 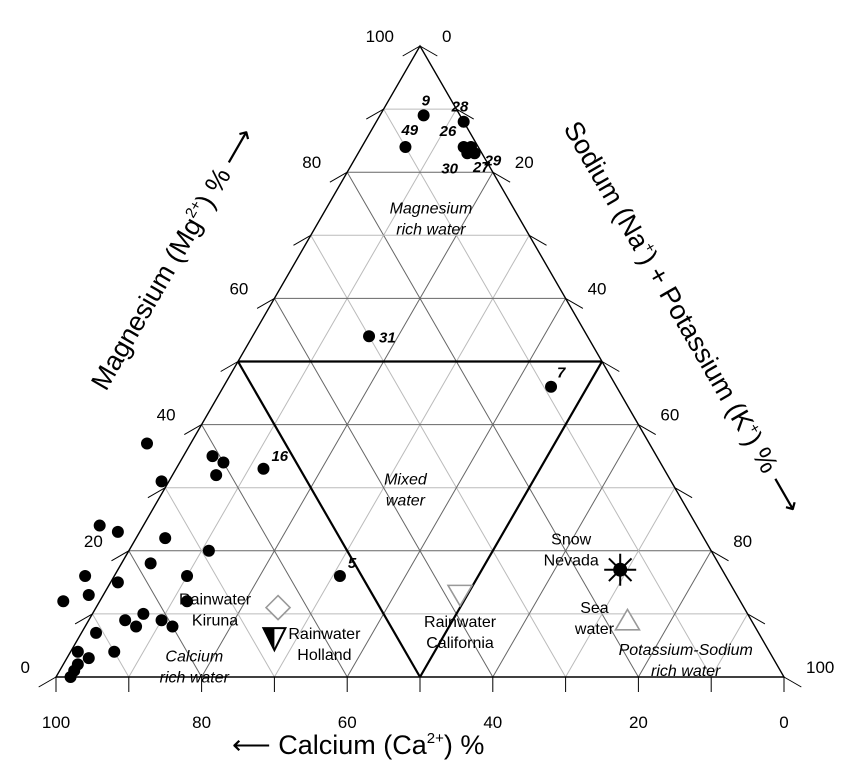 What do you see at coordinates (460, 622) in the screenshot?
I see `reference-label-rainwater-california-line1: Rainwater` at bounding box center [460, 622].